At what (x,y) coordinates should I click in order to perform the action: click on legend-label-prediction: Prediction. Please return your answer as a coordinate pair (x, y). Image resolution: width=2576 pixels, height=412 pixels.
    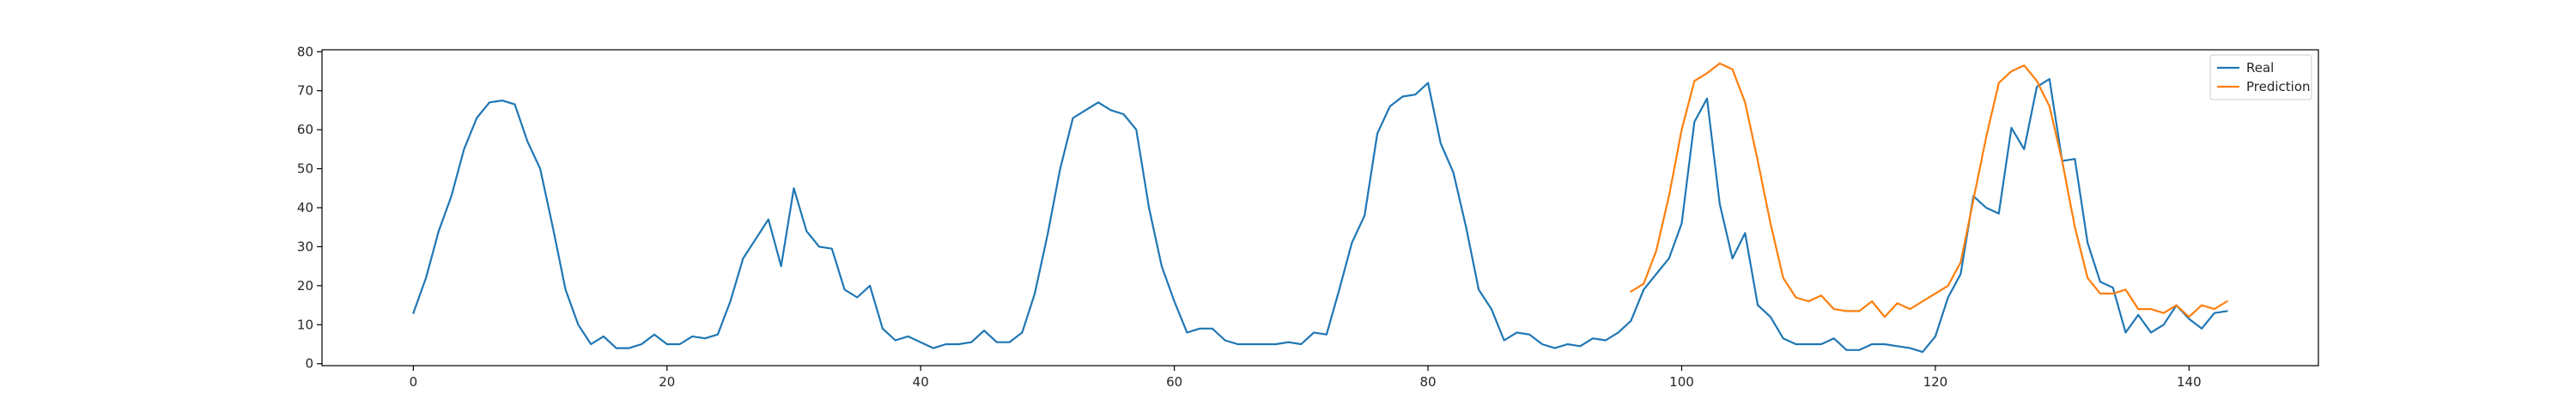
    Looking at the image, I should click on (2279, 86).